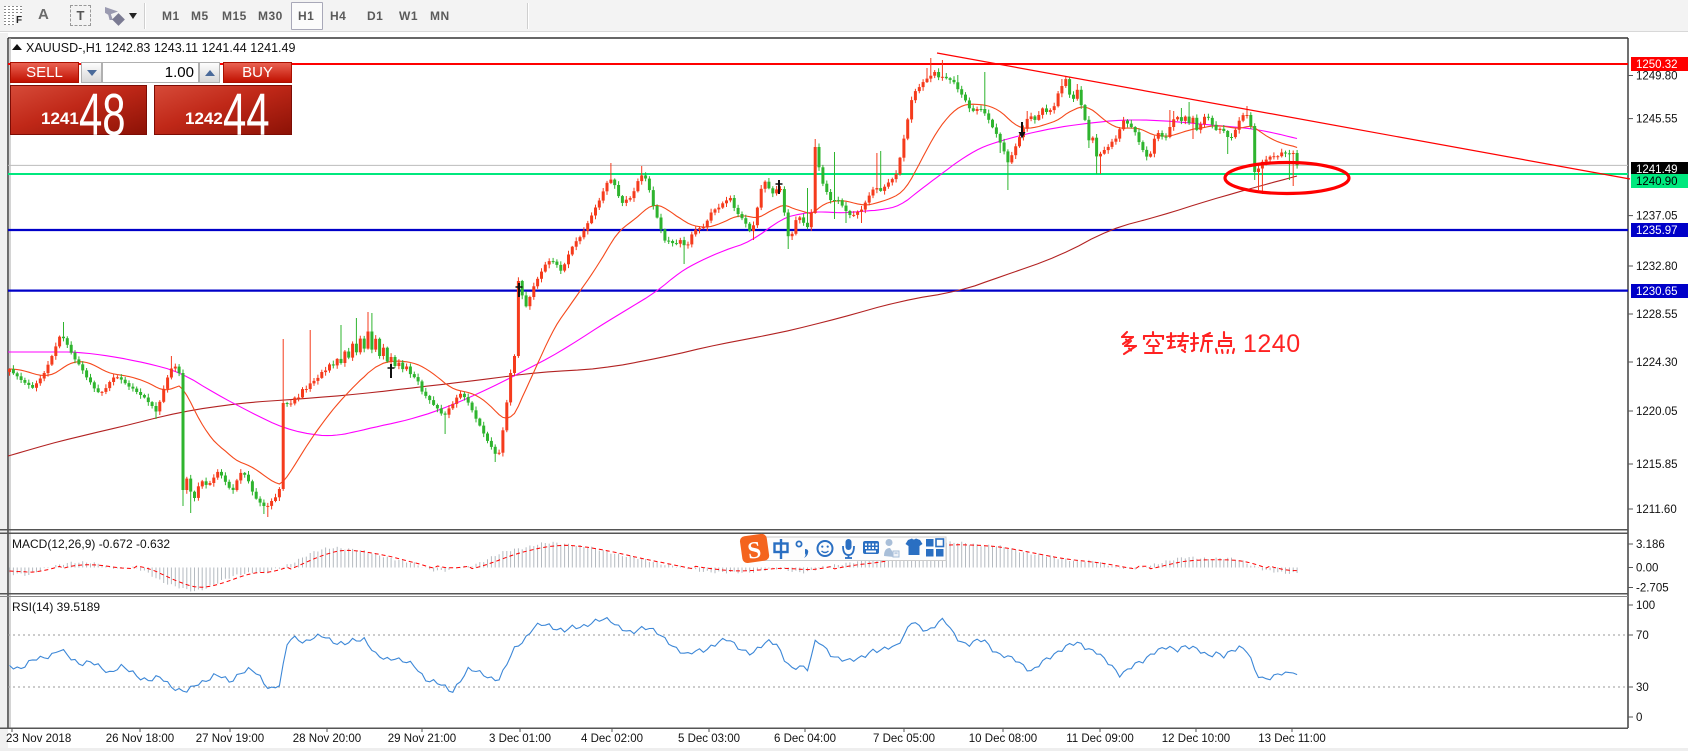 Image resolution: width=1688 pixels, height=751 pixels. I want to click on svg-text: 1211.60, so click(1656, 510).